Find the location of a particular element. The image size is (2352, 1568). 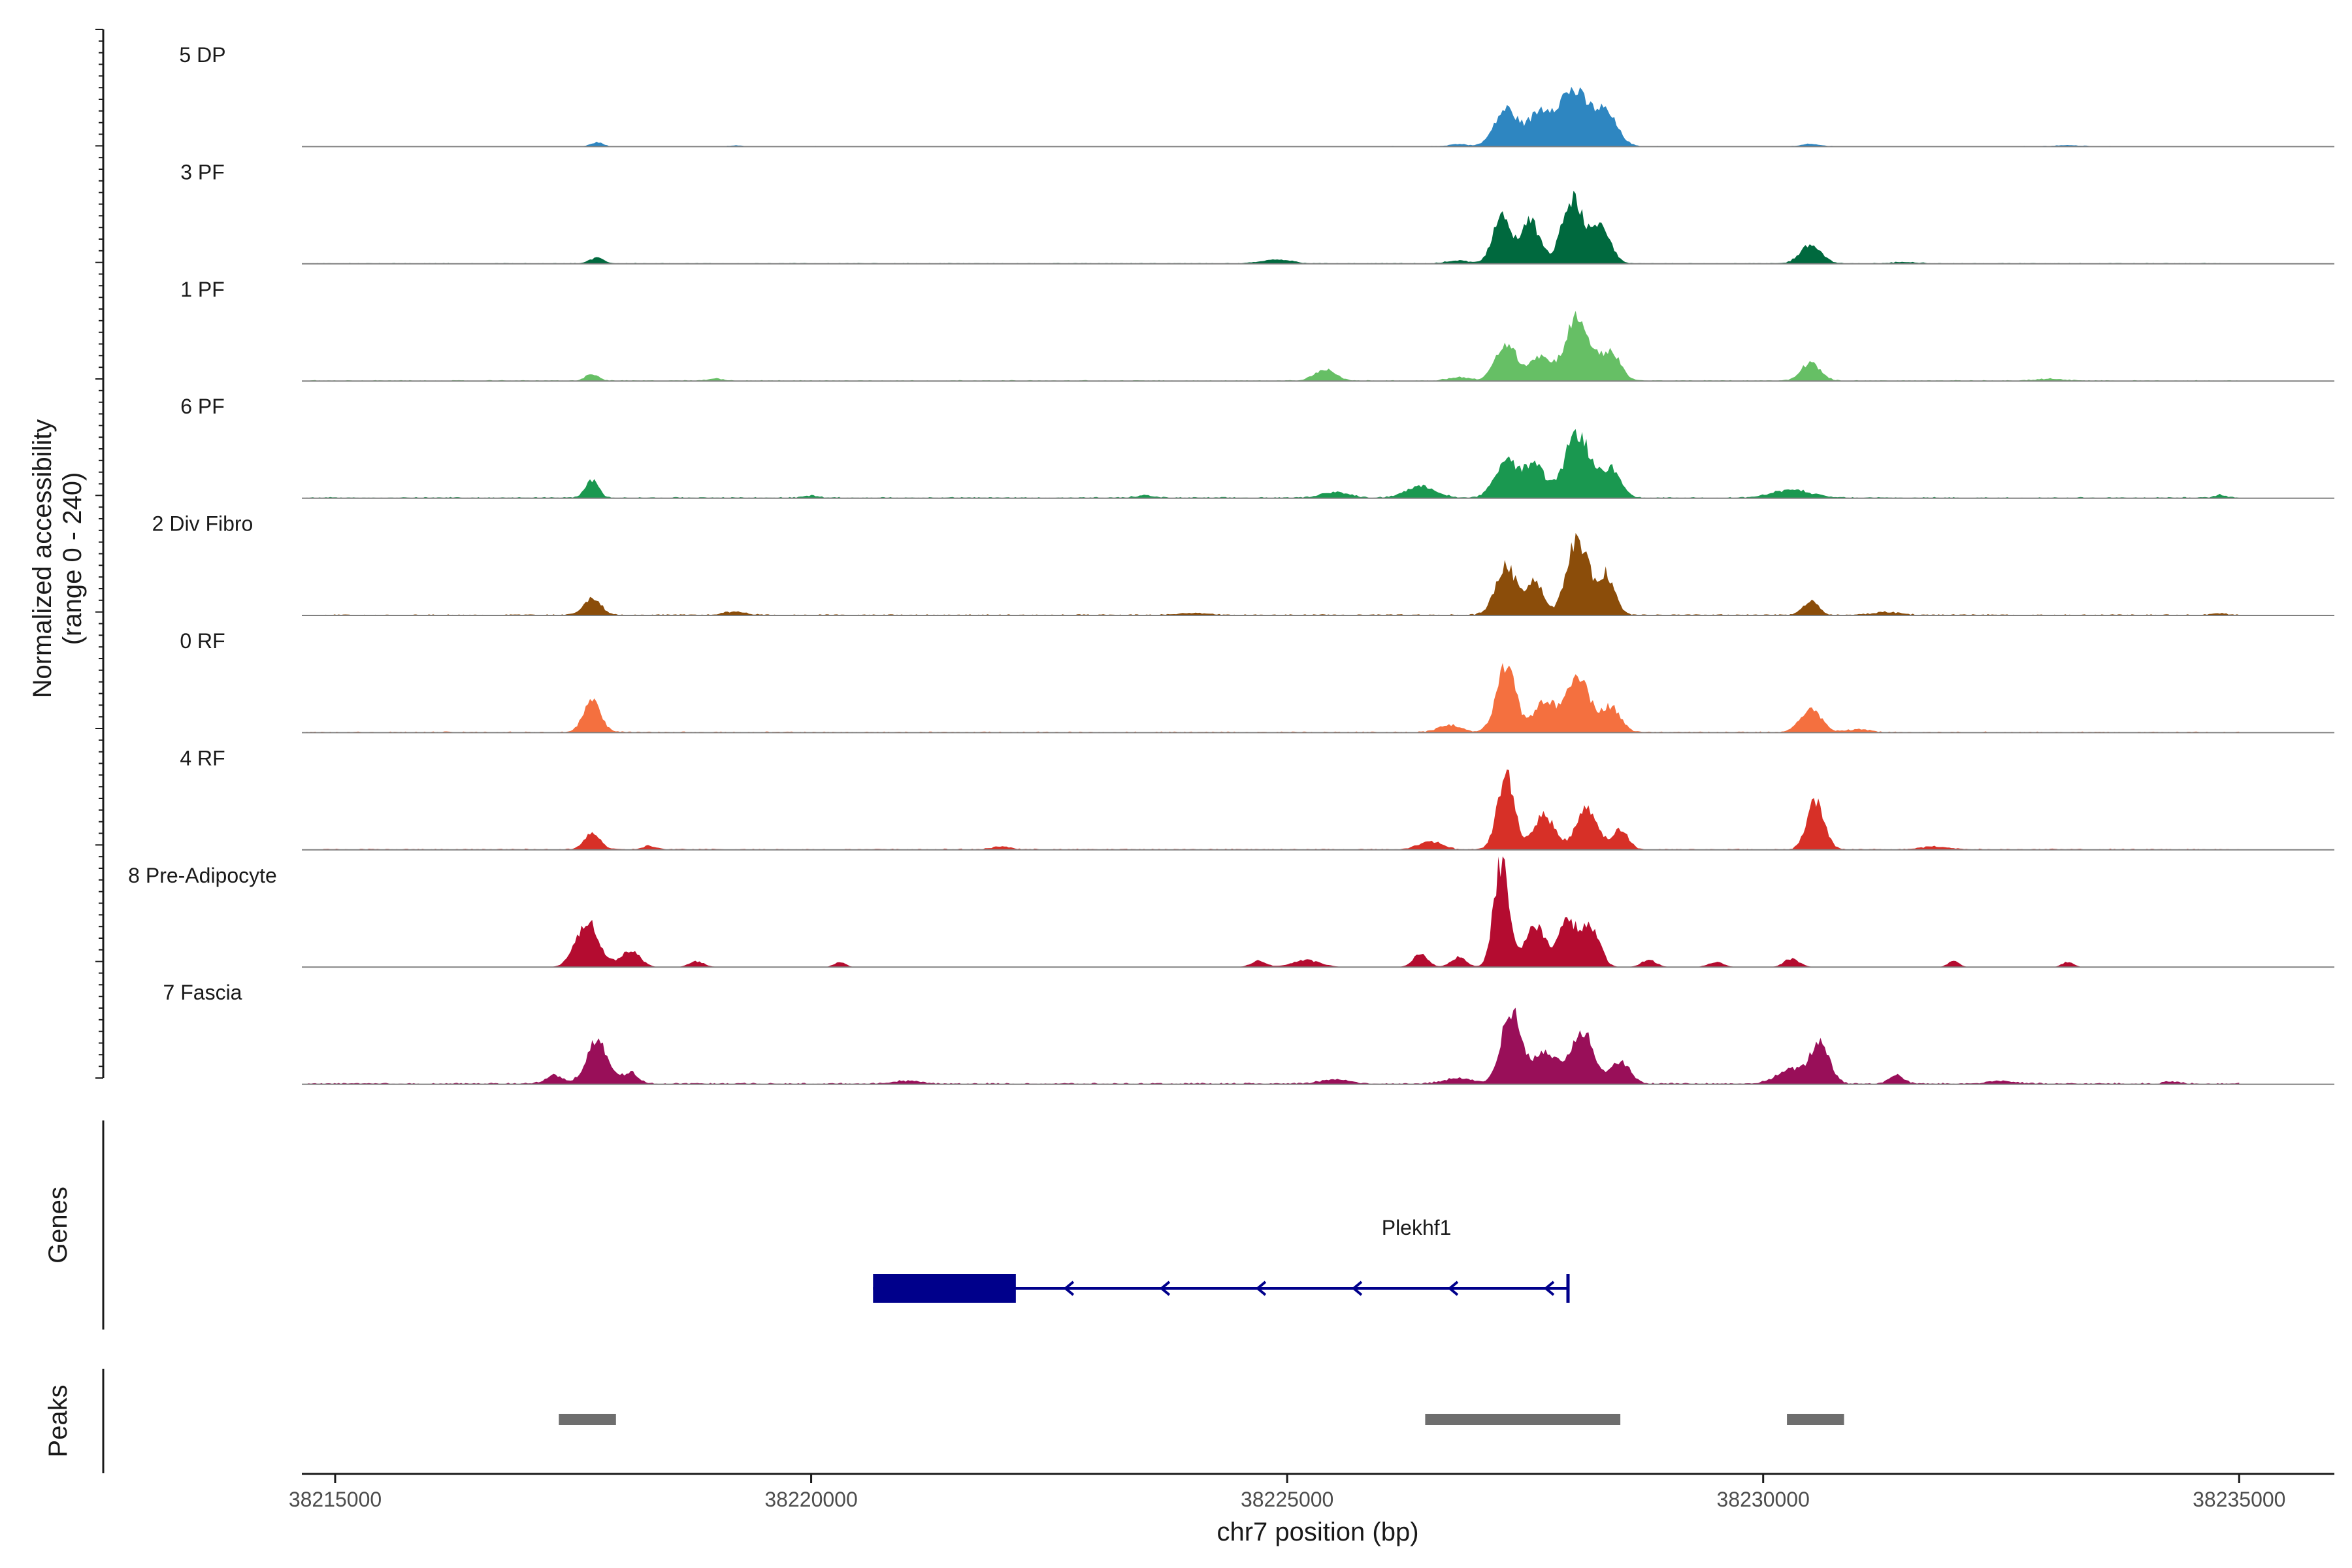

coverage-area-7-fascia is located at coordinates (1273, 1046).